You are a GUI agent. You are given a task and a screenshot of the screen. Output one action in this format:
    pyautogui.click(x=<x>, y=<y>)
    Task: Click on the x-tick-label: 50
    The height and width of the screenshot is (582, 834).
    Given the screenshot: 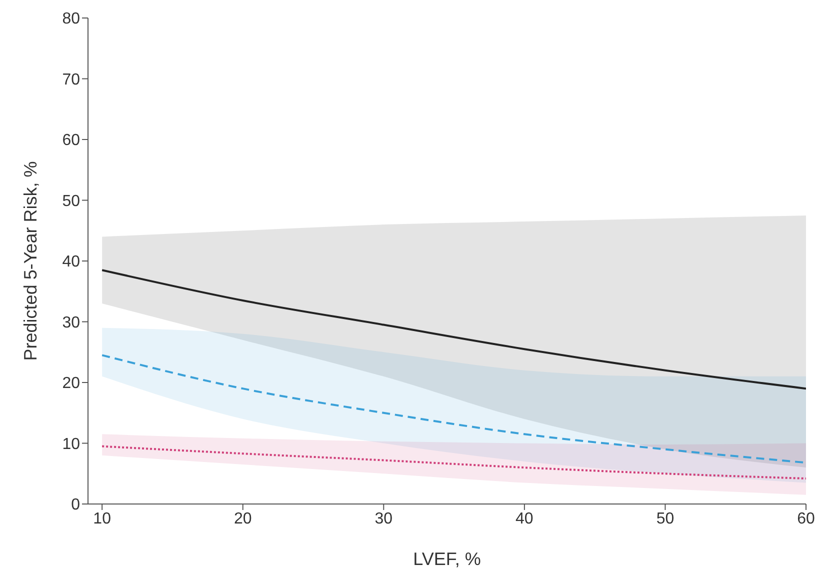 What is the action you would take?
    pyautogui.click(x=665, y=519)
    